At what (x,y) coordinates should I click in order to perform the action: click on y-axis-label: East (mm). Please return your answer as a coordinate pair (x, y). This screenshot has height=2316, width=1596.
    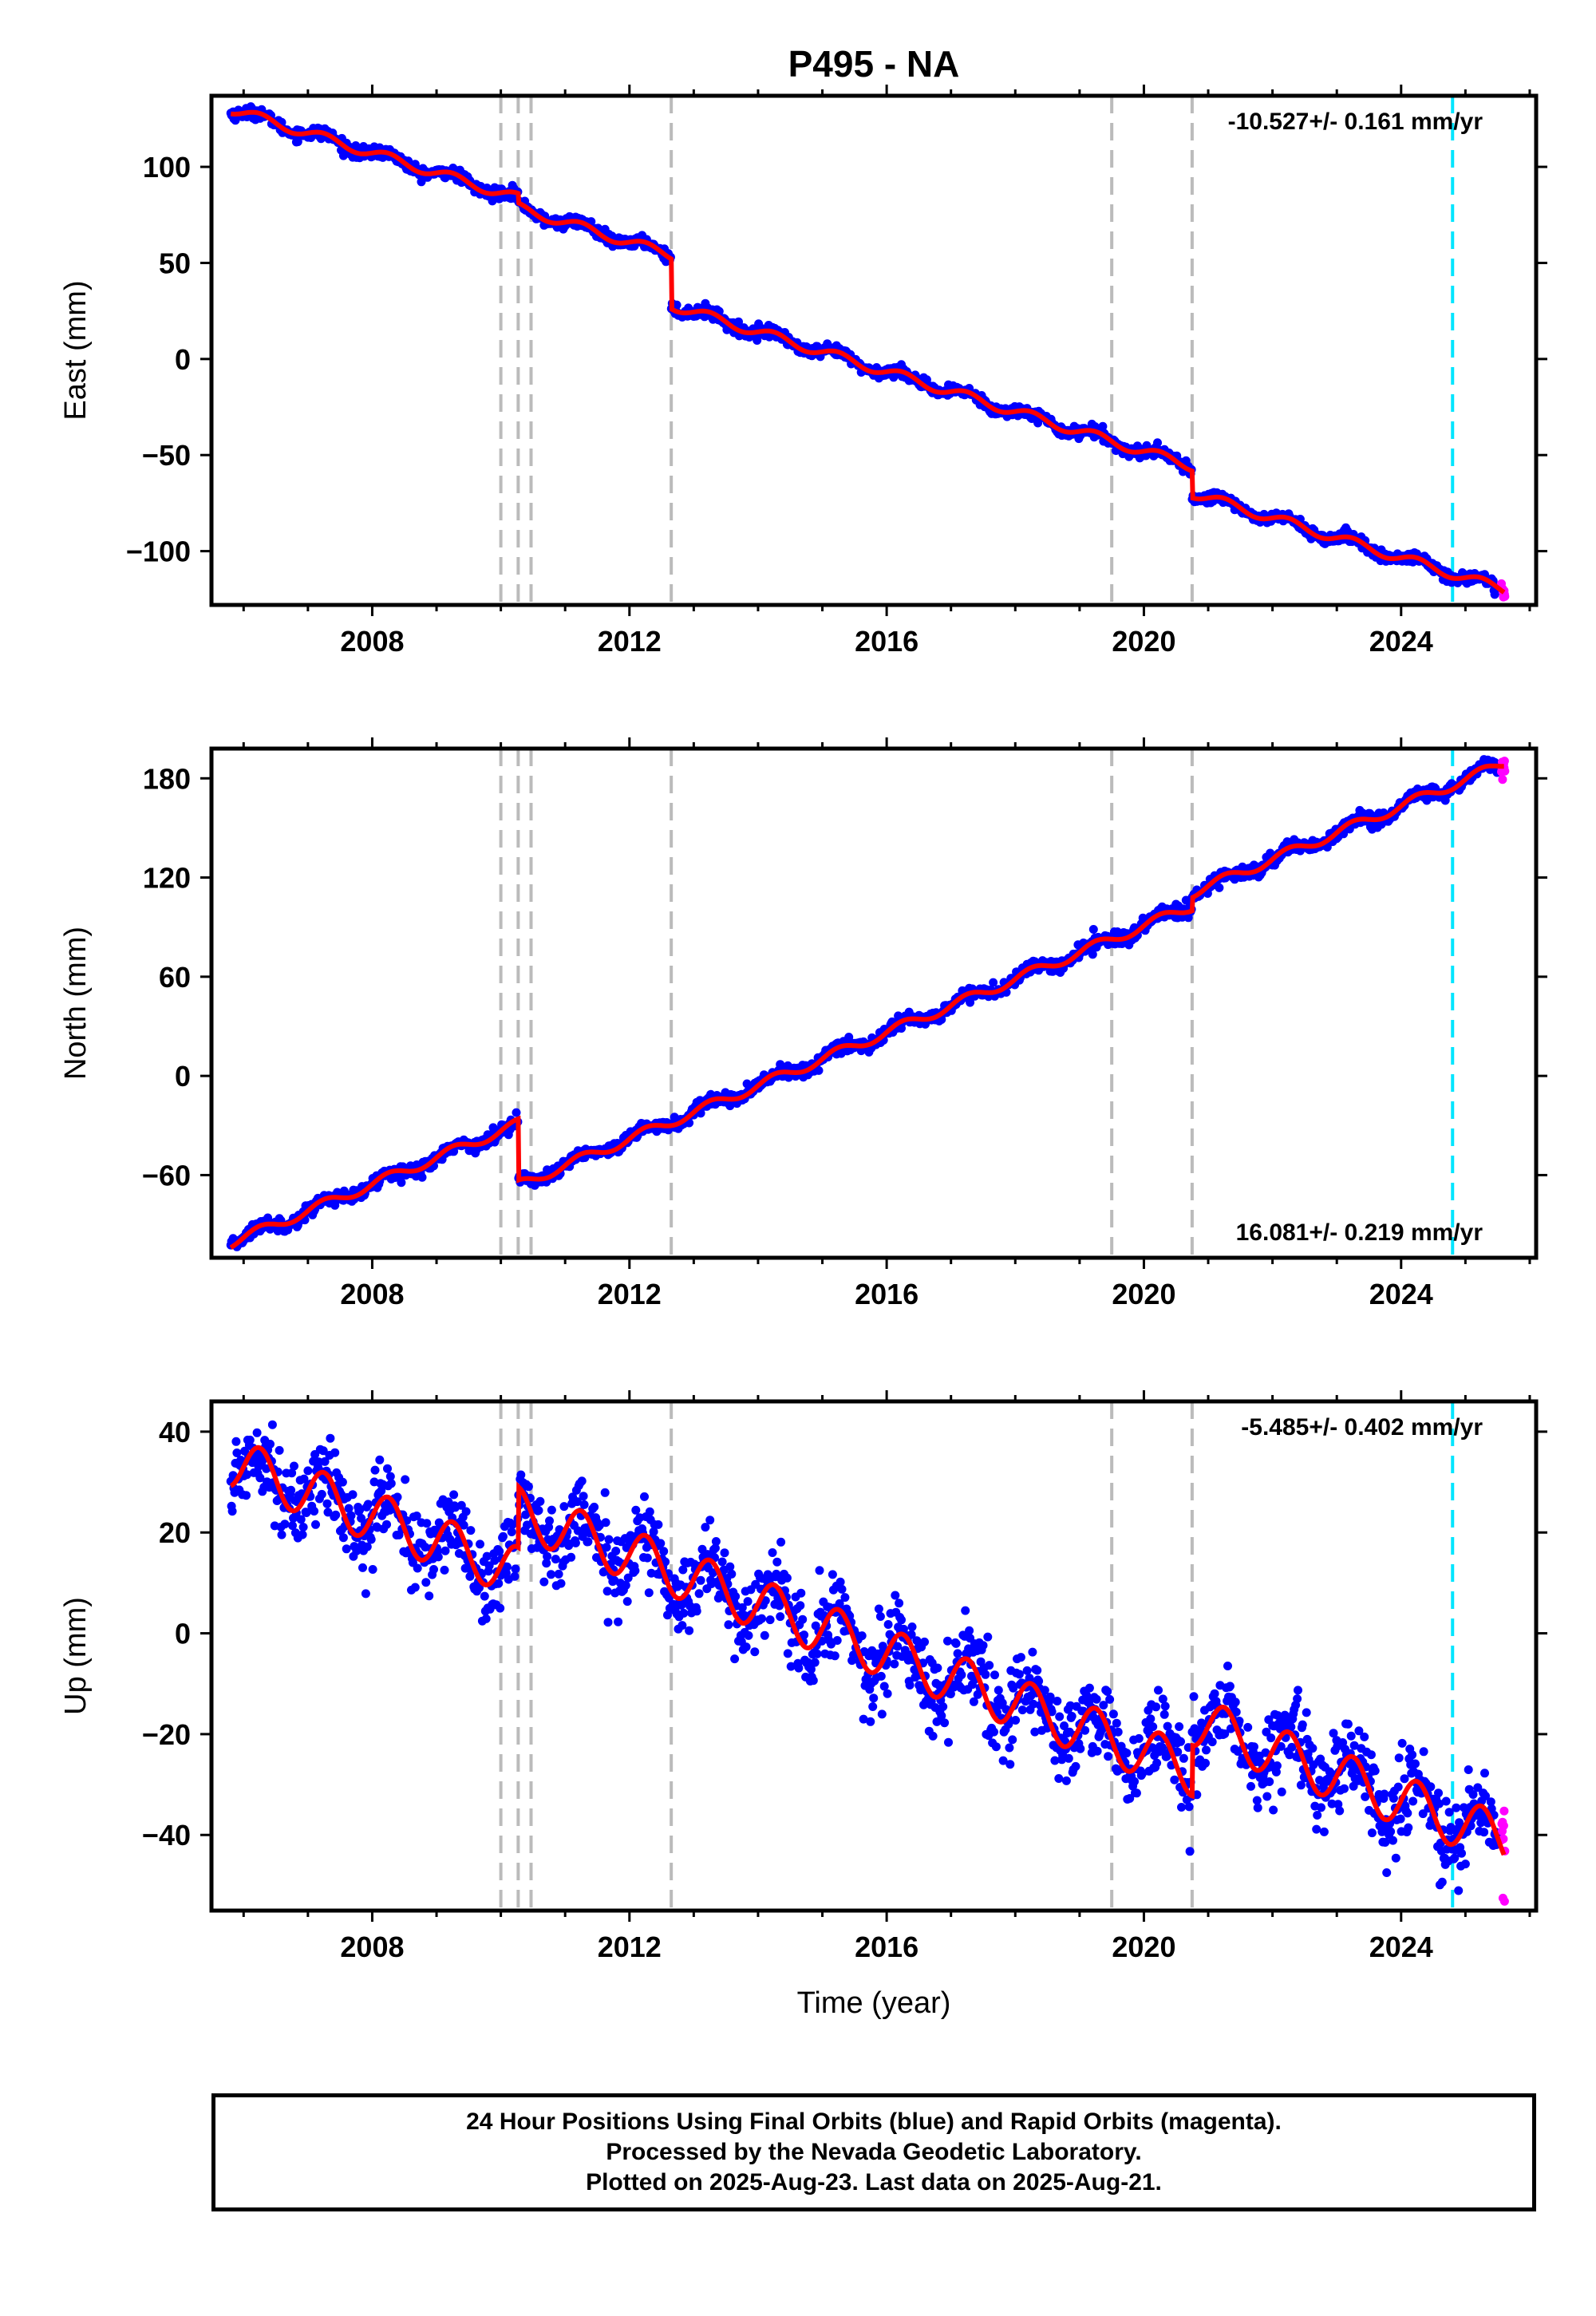
    Looking at the image, I should click on (76, 350).